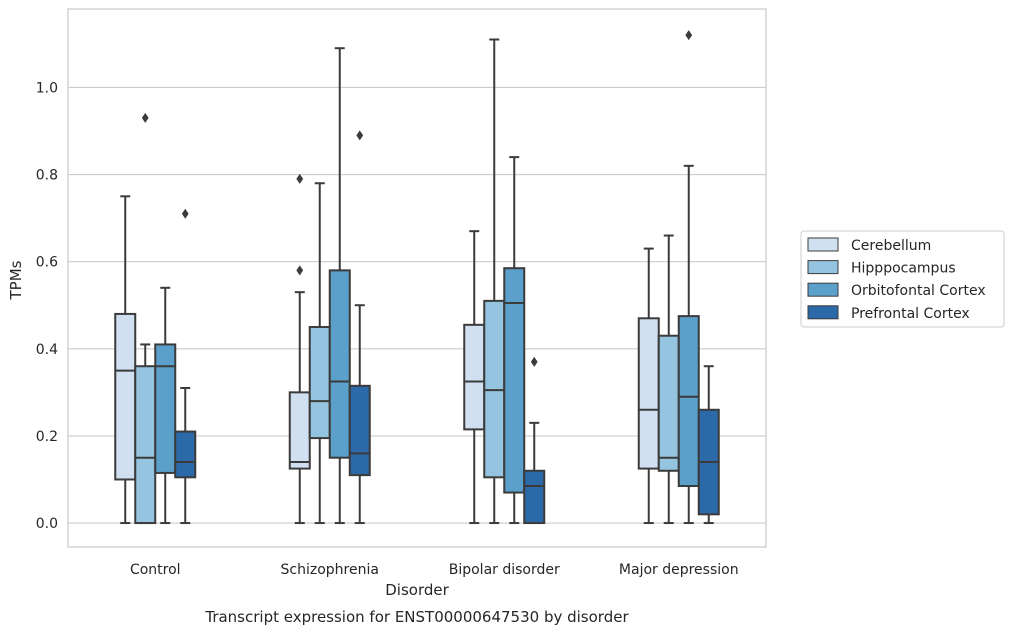 The width and height of the screenshot is (1014, 634). What do you see at coordinates (688, 277) in the screenshot?
I see `box-major-depression-orbitofontal-cortex` at bounding box center [688, 277].